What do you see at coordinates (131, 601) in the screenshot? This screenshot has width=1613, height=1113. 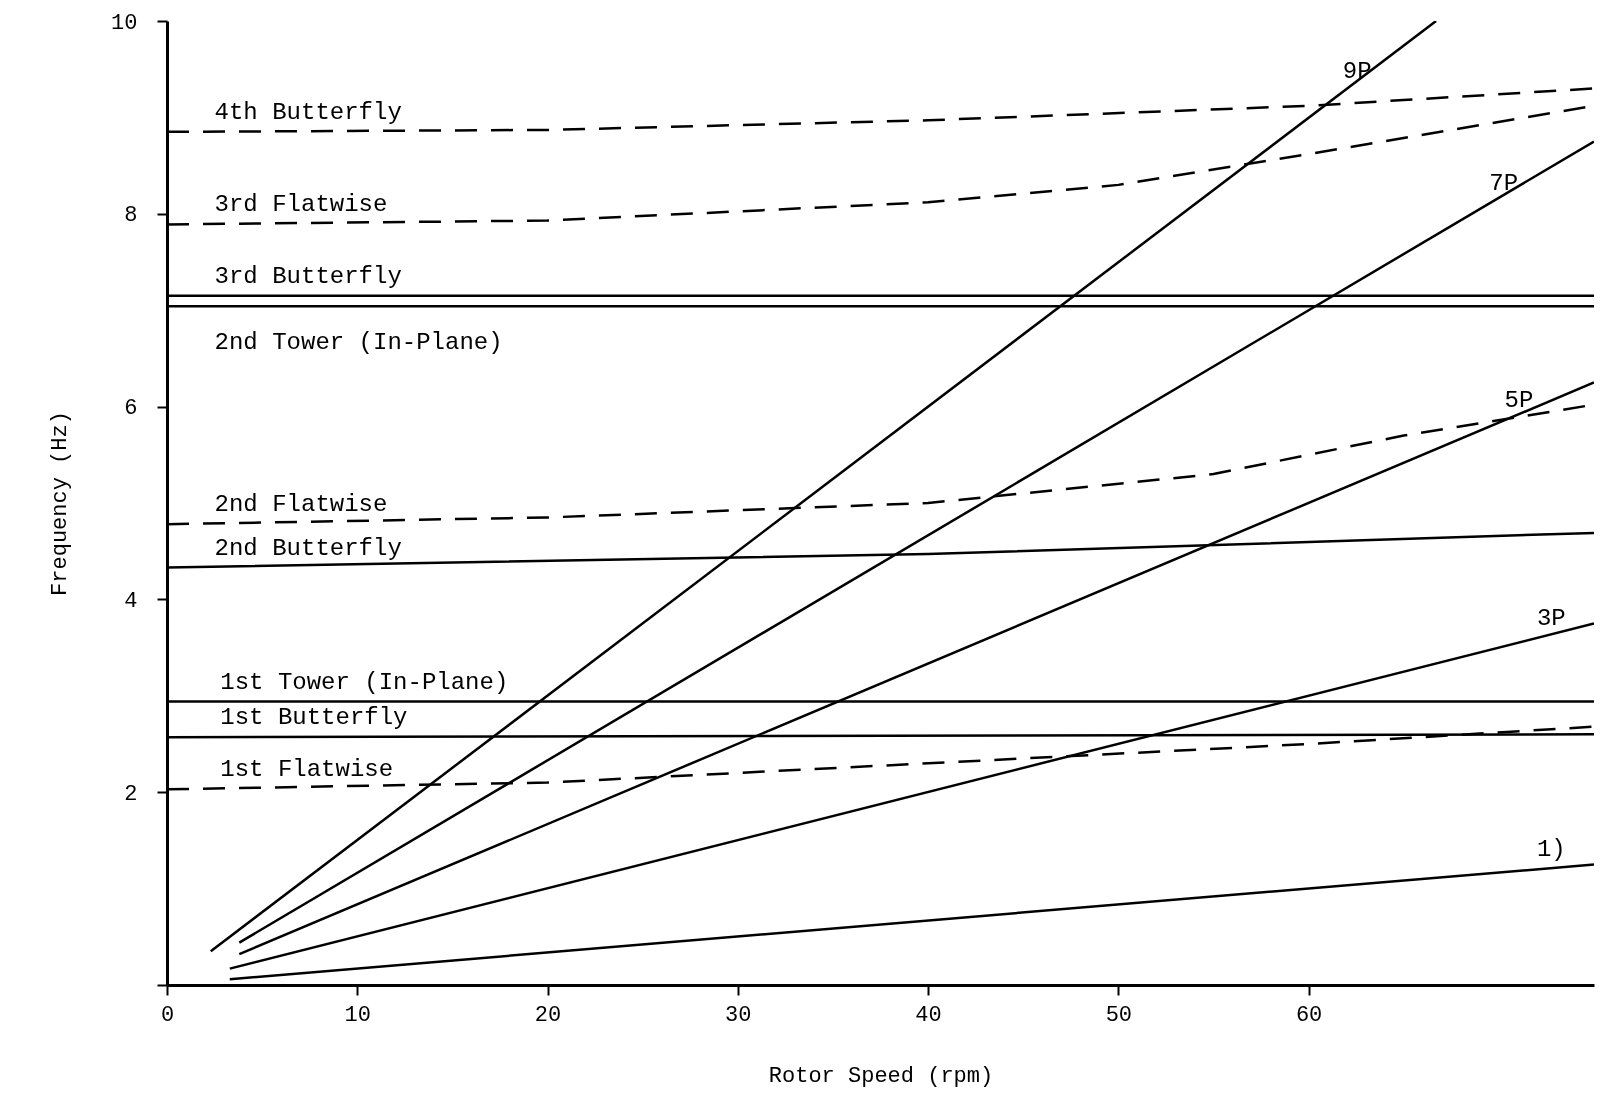 I see `y-tick-label: 4` at bounding box center [131, 601].